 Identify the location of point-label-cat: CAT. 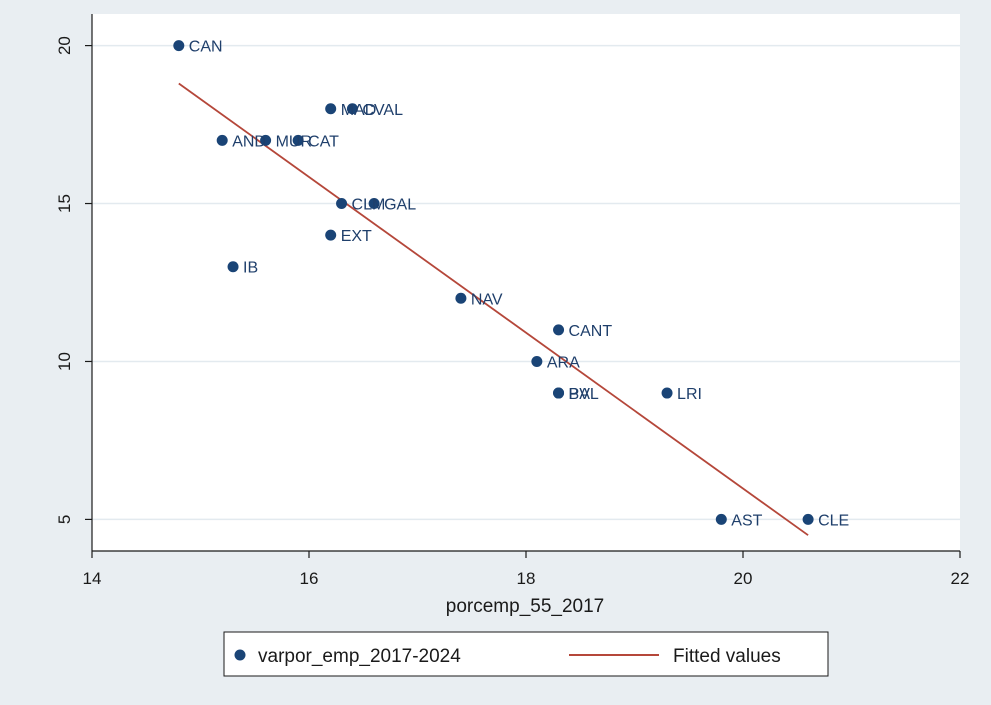
(323, 141).